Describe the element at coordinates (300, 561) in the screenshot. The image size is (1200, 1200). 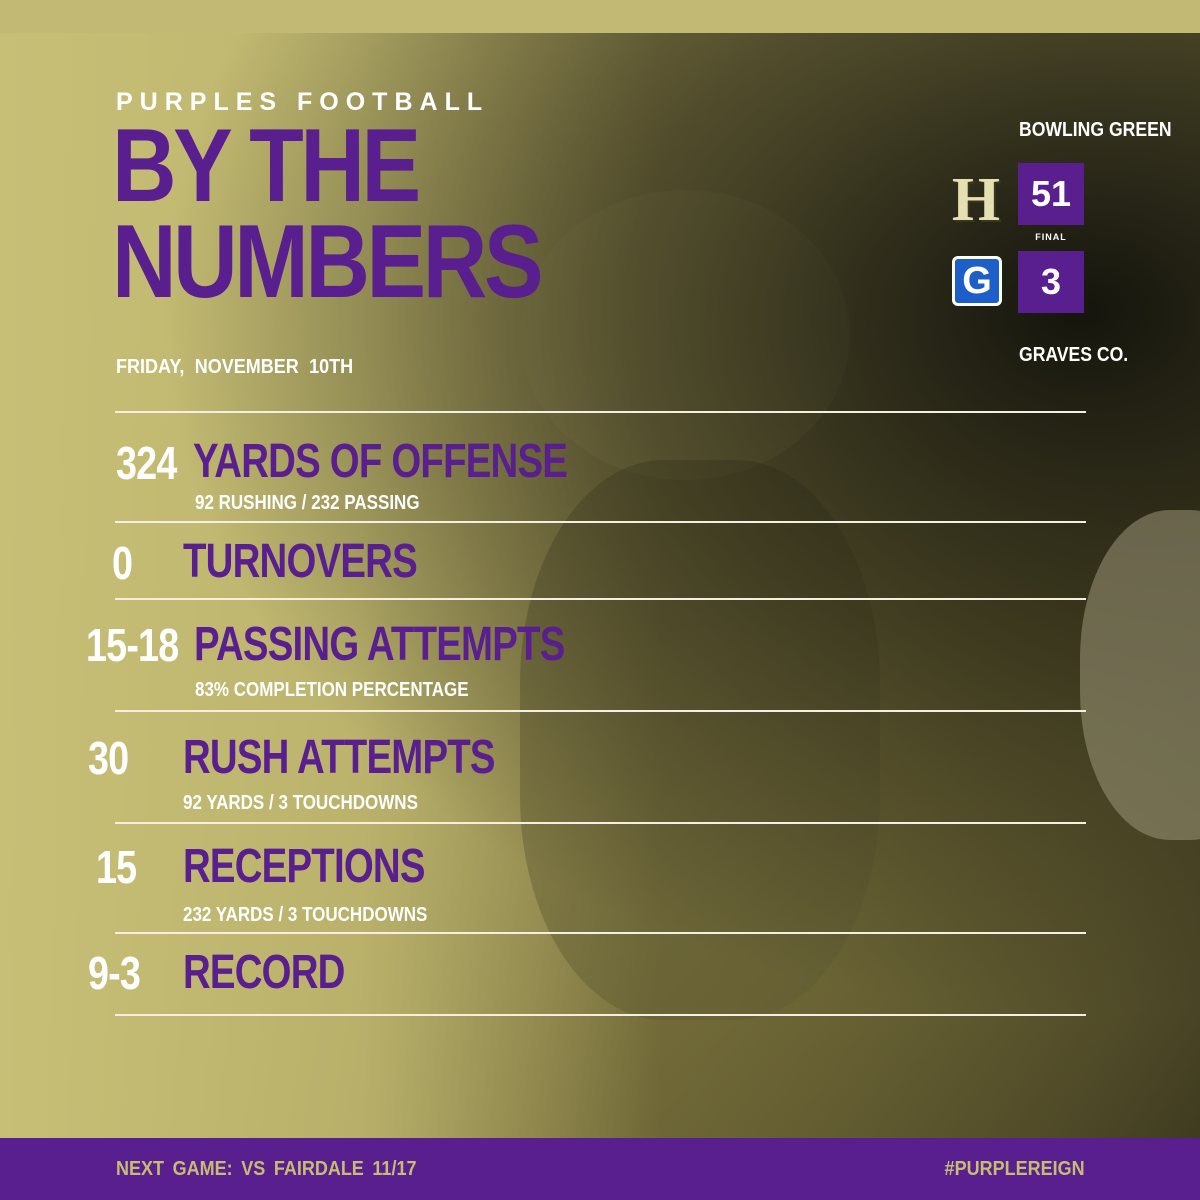
I see `stat-label: TURNOVERS` at that location.